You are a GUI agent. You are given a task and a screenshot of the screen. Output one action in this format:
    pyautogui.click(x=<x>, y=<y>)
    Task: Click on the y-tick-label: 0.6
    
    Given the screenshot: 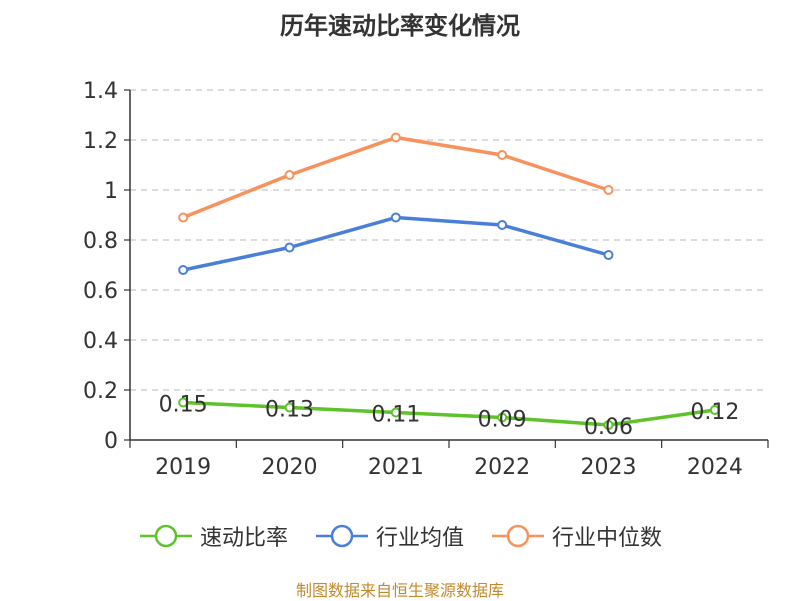 What is the action you would take?
    pyautogui.click(x=100, y=291)
    